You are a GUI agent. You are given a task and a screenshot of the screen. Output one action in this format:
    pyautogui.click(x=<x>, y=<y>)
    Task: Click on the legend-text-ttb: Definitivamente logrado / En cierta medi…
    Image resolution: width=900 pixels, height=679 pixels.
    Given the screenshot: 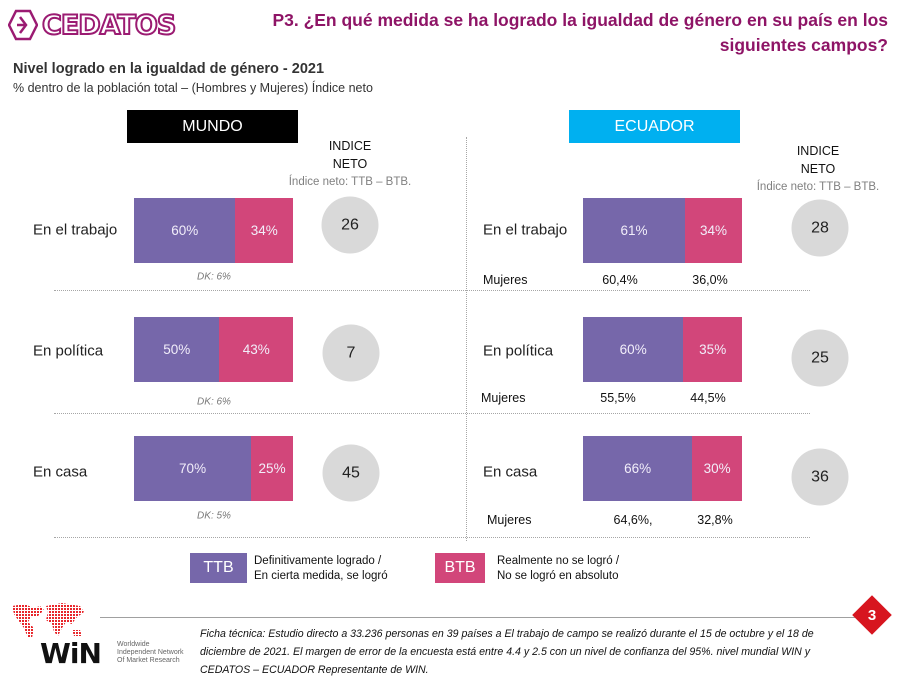 What is the action you would take?
    pyautogui.click(x=321, y=569)
    